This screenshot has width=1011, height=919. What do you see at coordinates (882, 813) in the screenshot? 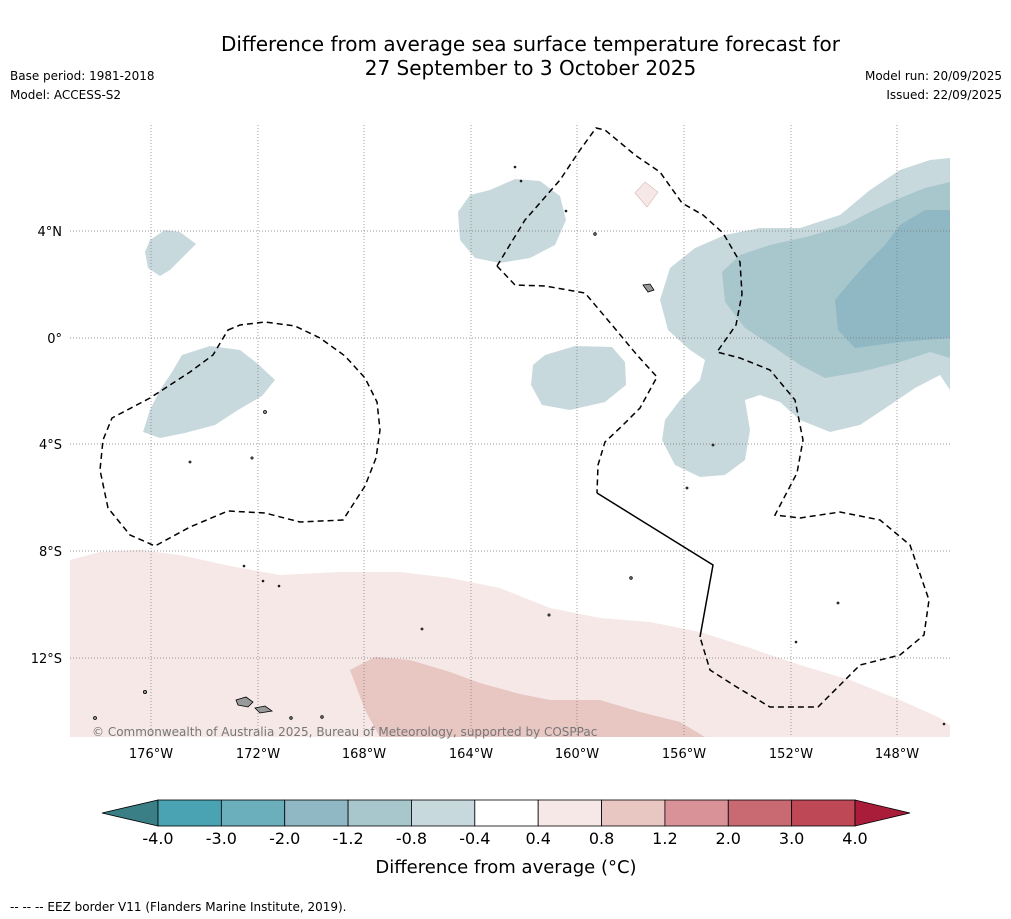
I see `colorbar-over-arrow` at bounding box center [882, 813].